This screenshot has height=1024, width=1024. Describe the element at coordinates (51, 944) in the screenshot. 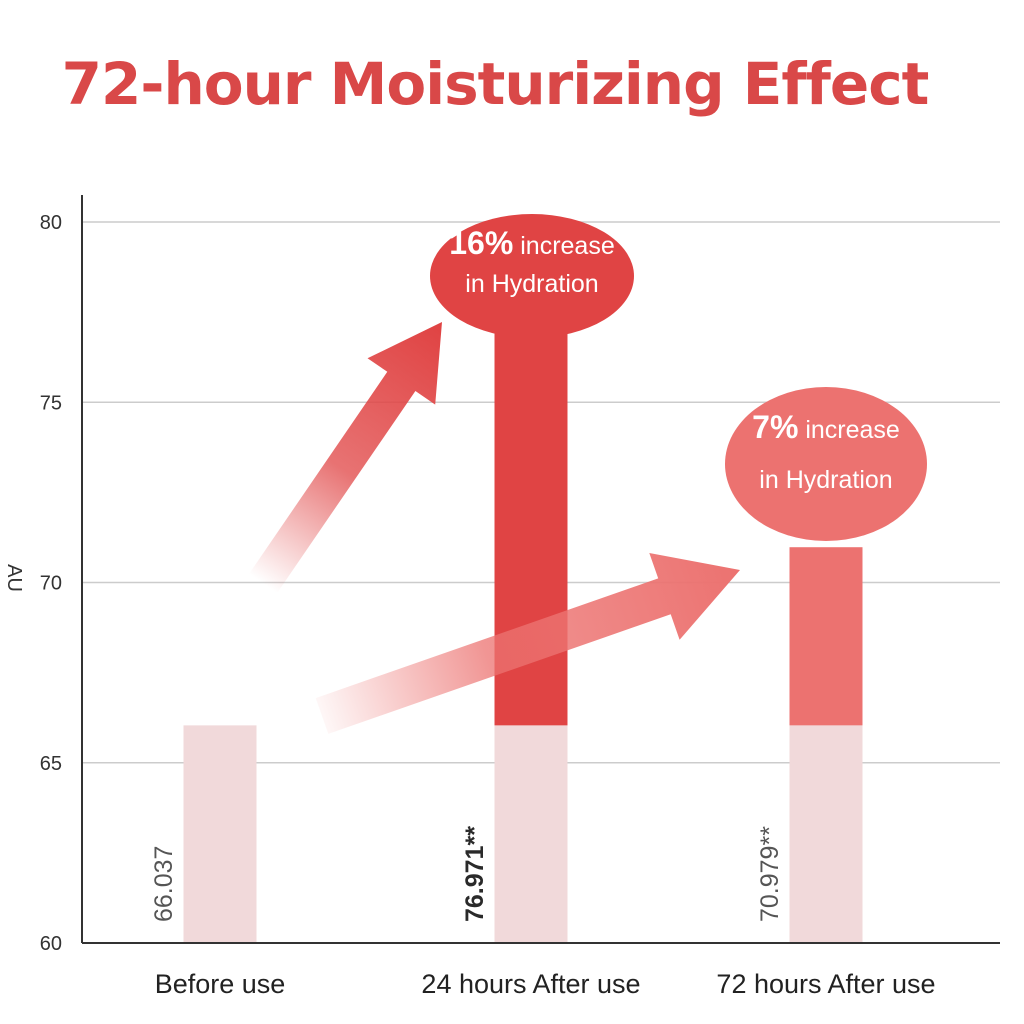

I see `y-tick-label: 60` at that location.